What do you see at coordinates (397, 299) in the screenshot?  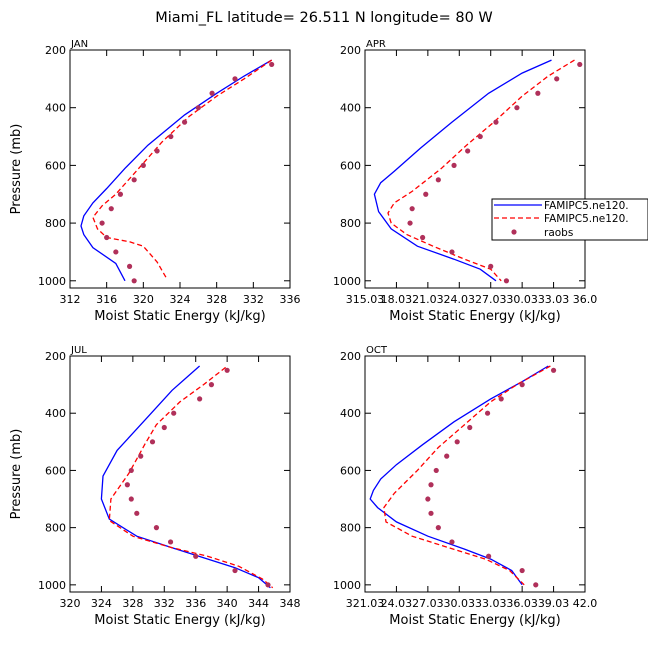 I see `x-tick-label: 18.03` at bounding box center [397, 299].